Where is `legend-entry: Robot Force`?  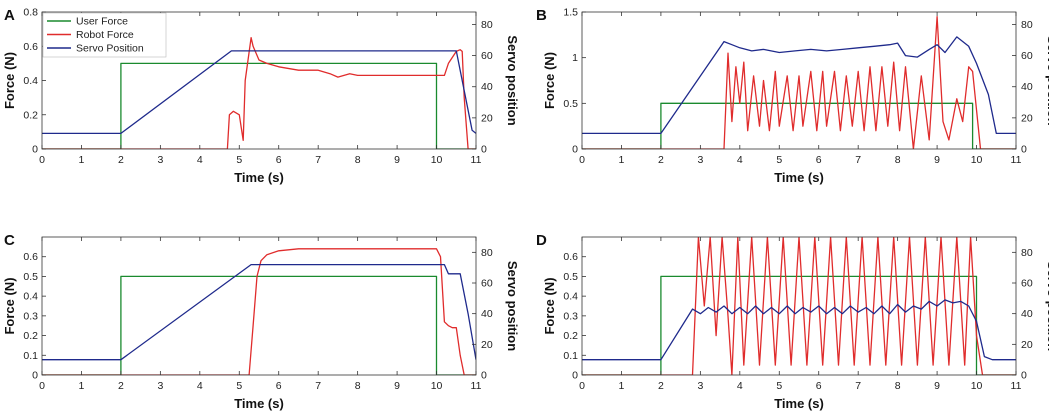
legend-entry: Robot Force is located at coordinates (105, 35).